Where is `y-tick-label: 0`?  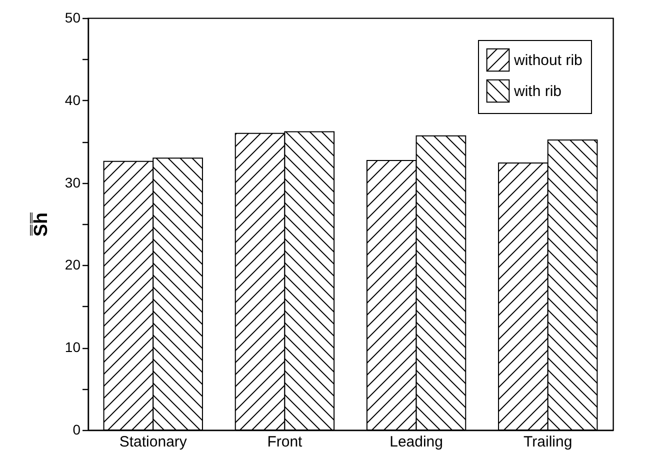 y-tick-label: 0 is located at coordinates (76, 430).